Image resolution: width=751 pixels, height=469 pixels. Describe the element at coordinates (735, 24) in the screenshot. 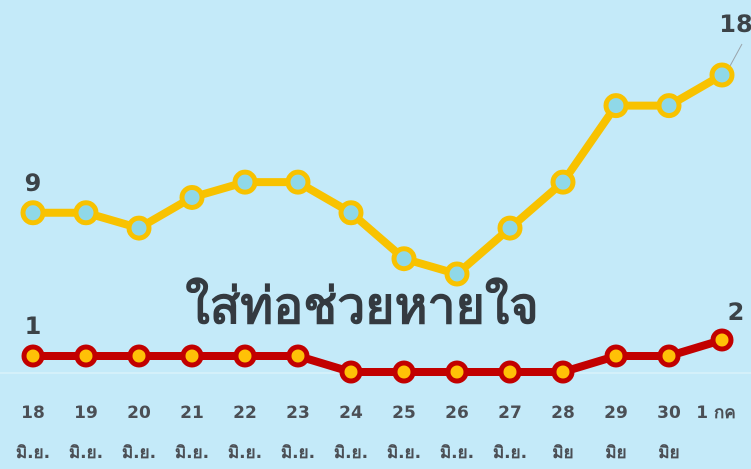

I see `series-0-data-label: 18` at that location.